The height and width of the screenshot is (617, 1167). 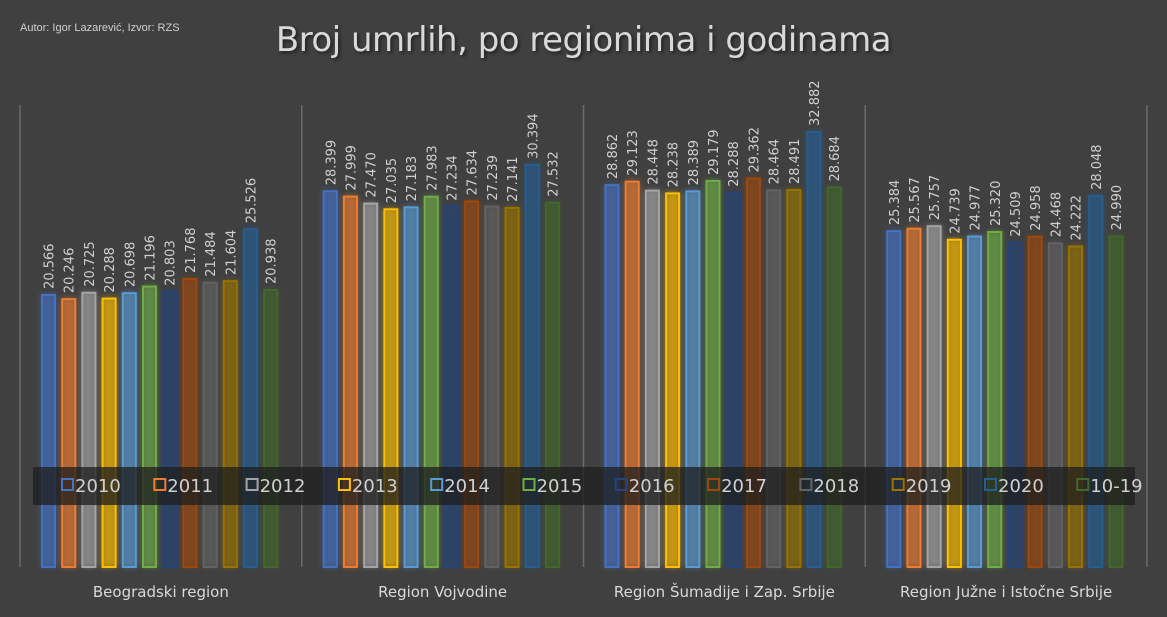 I want to click on data-label: 28.862, so click(x=613, y=157).